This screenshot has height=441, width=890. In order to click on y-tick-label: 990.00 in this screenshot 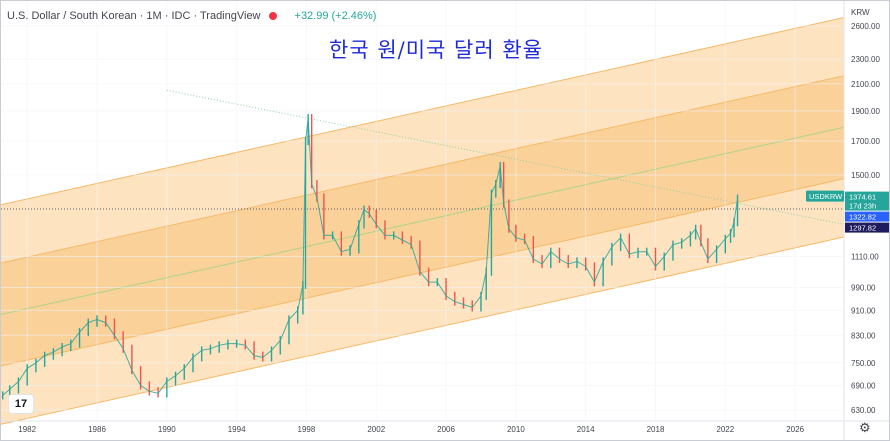, I will do `click(863, 288)`.